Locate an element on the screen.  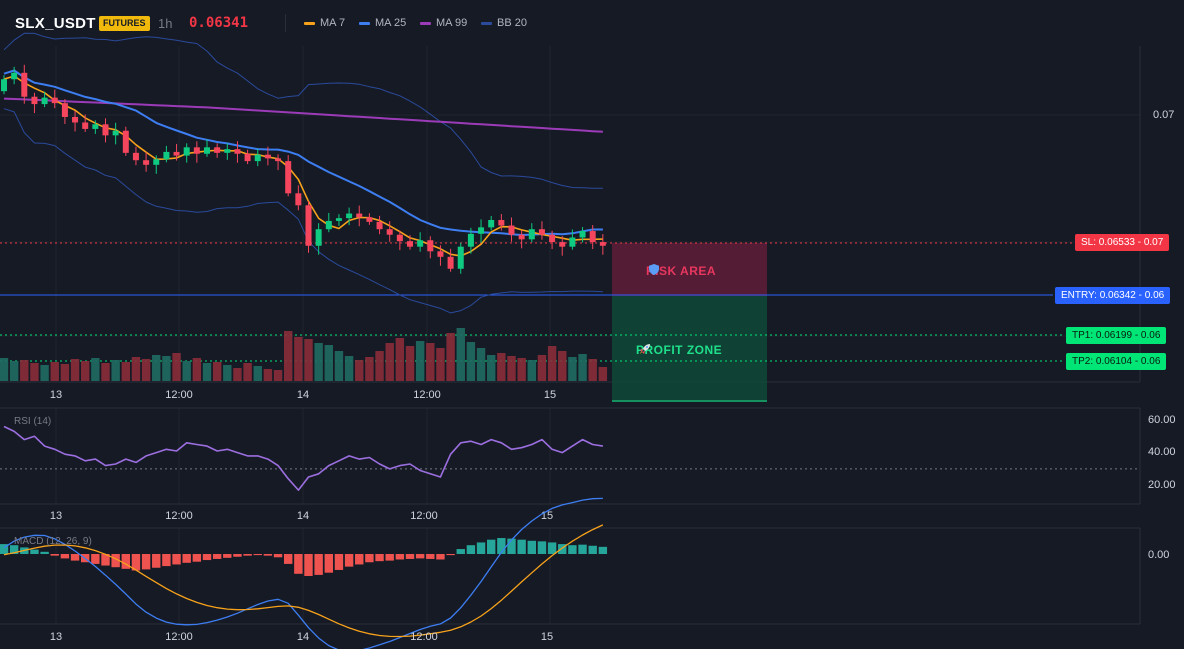
time-label: 15 is located at coordinates (550, 395).